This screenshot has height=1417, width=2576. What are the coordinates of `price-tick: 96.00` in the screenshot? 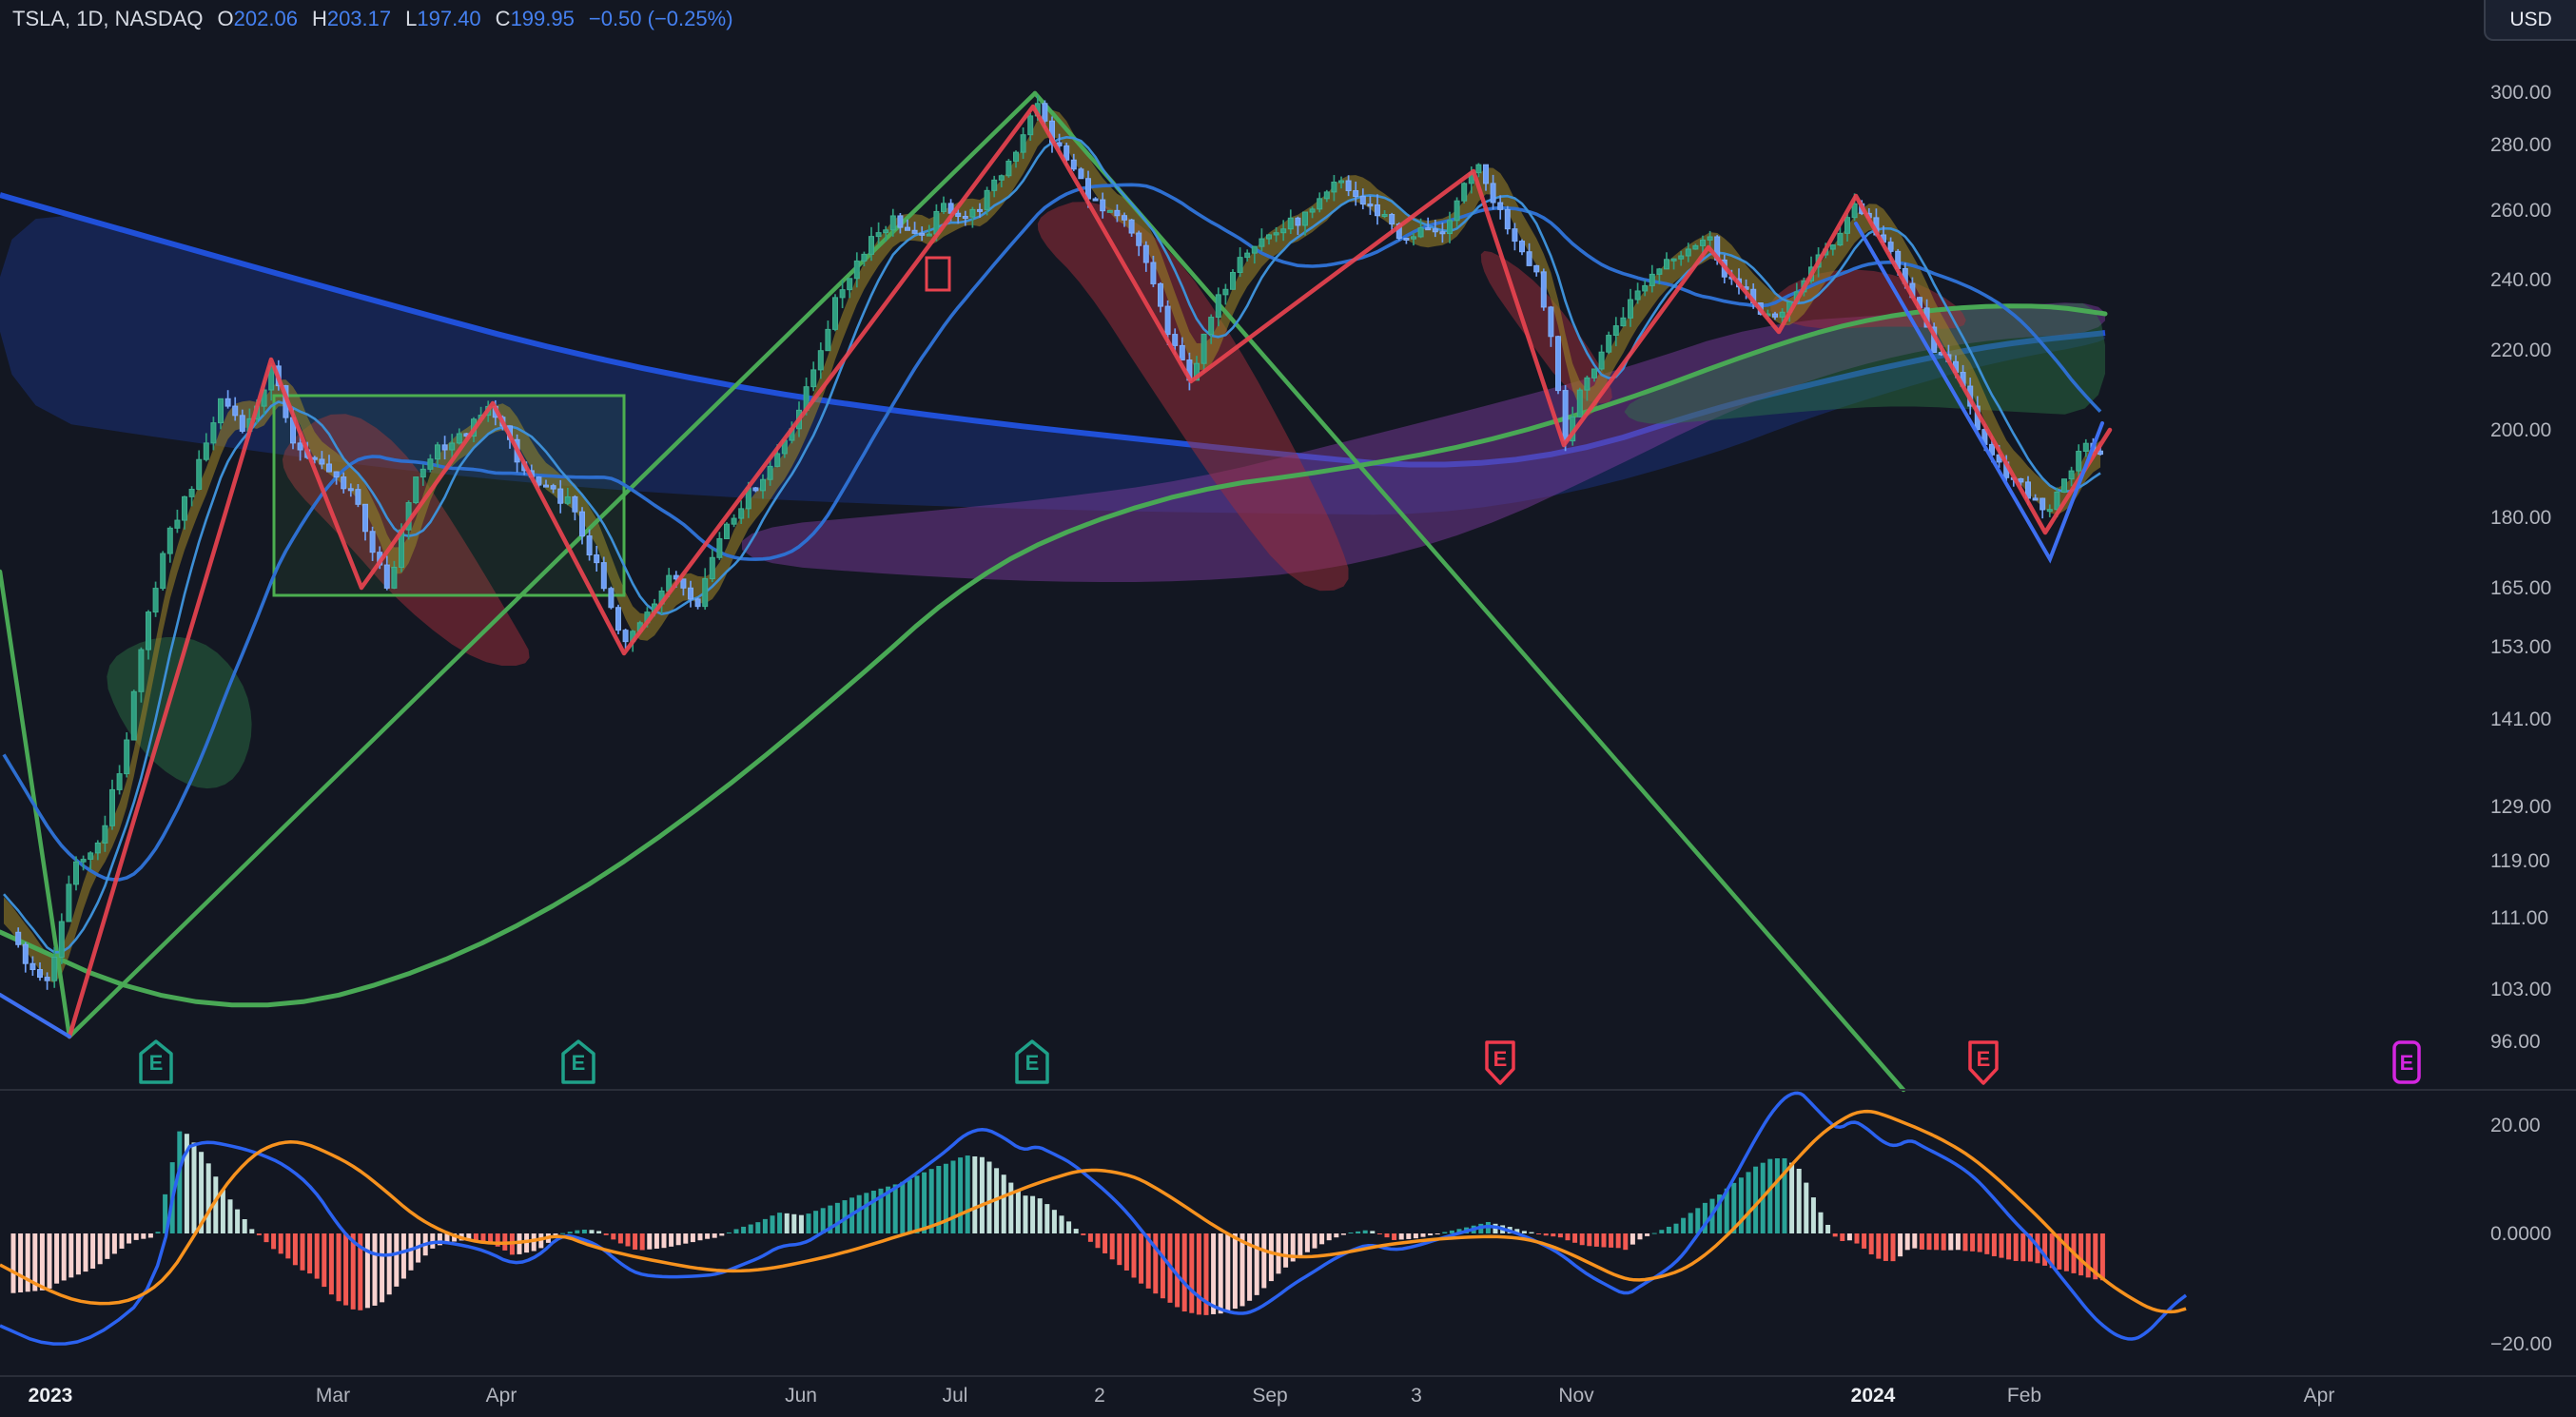 It's located at (2516, 1042).